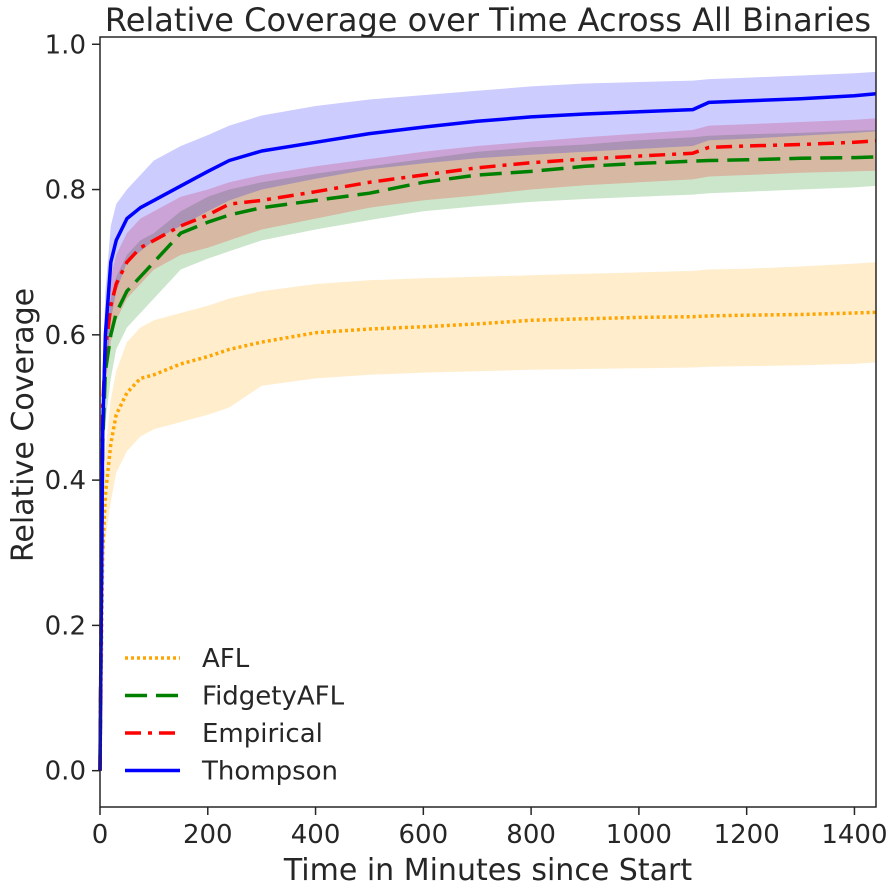  What do you see at coordinates (65, 336) in the screenshot?
I see `y-tick-label: 0.6` at bounding box center [65, 336].